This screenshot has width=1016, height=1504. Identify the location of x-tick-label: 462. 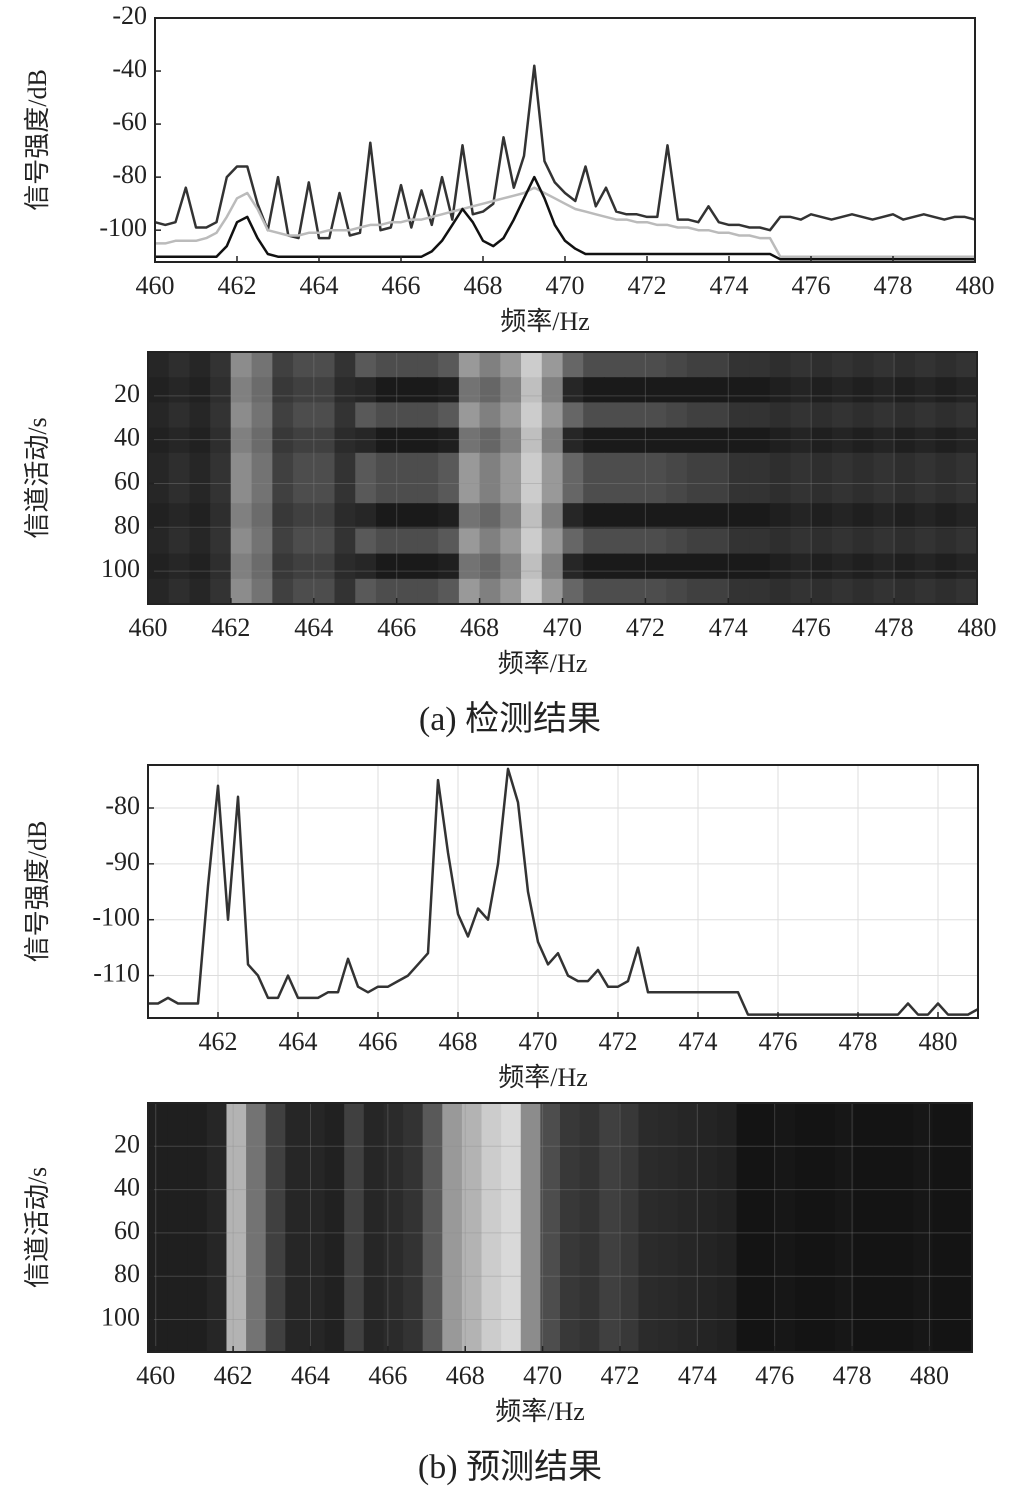
(230, 627).